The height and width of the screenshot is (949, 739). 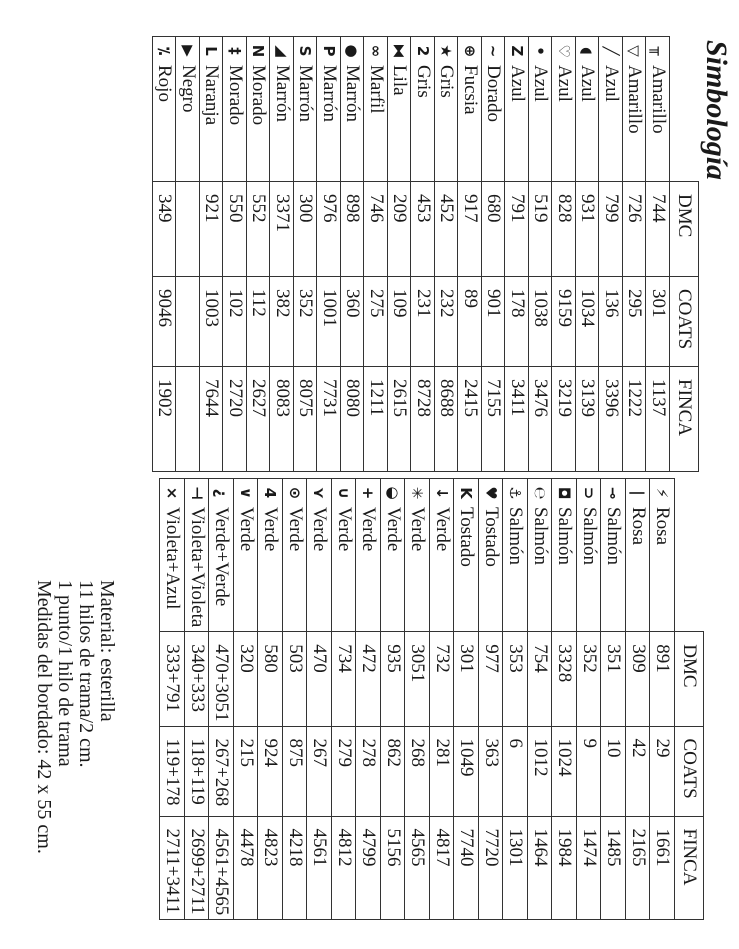 What do you see at coordinates (564, 868) in the screenshot?
I see `finca-code: 1984` at bounding box center [564, 868].